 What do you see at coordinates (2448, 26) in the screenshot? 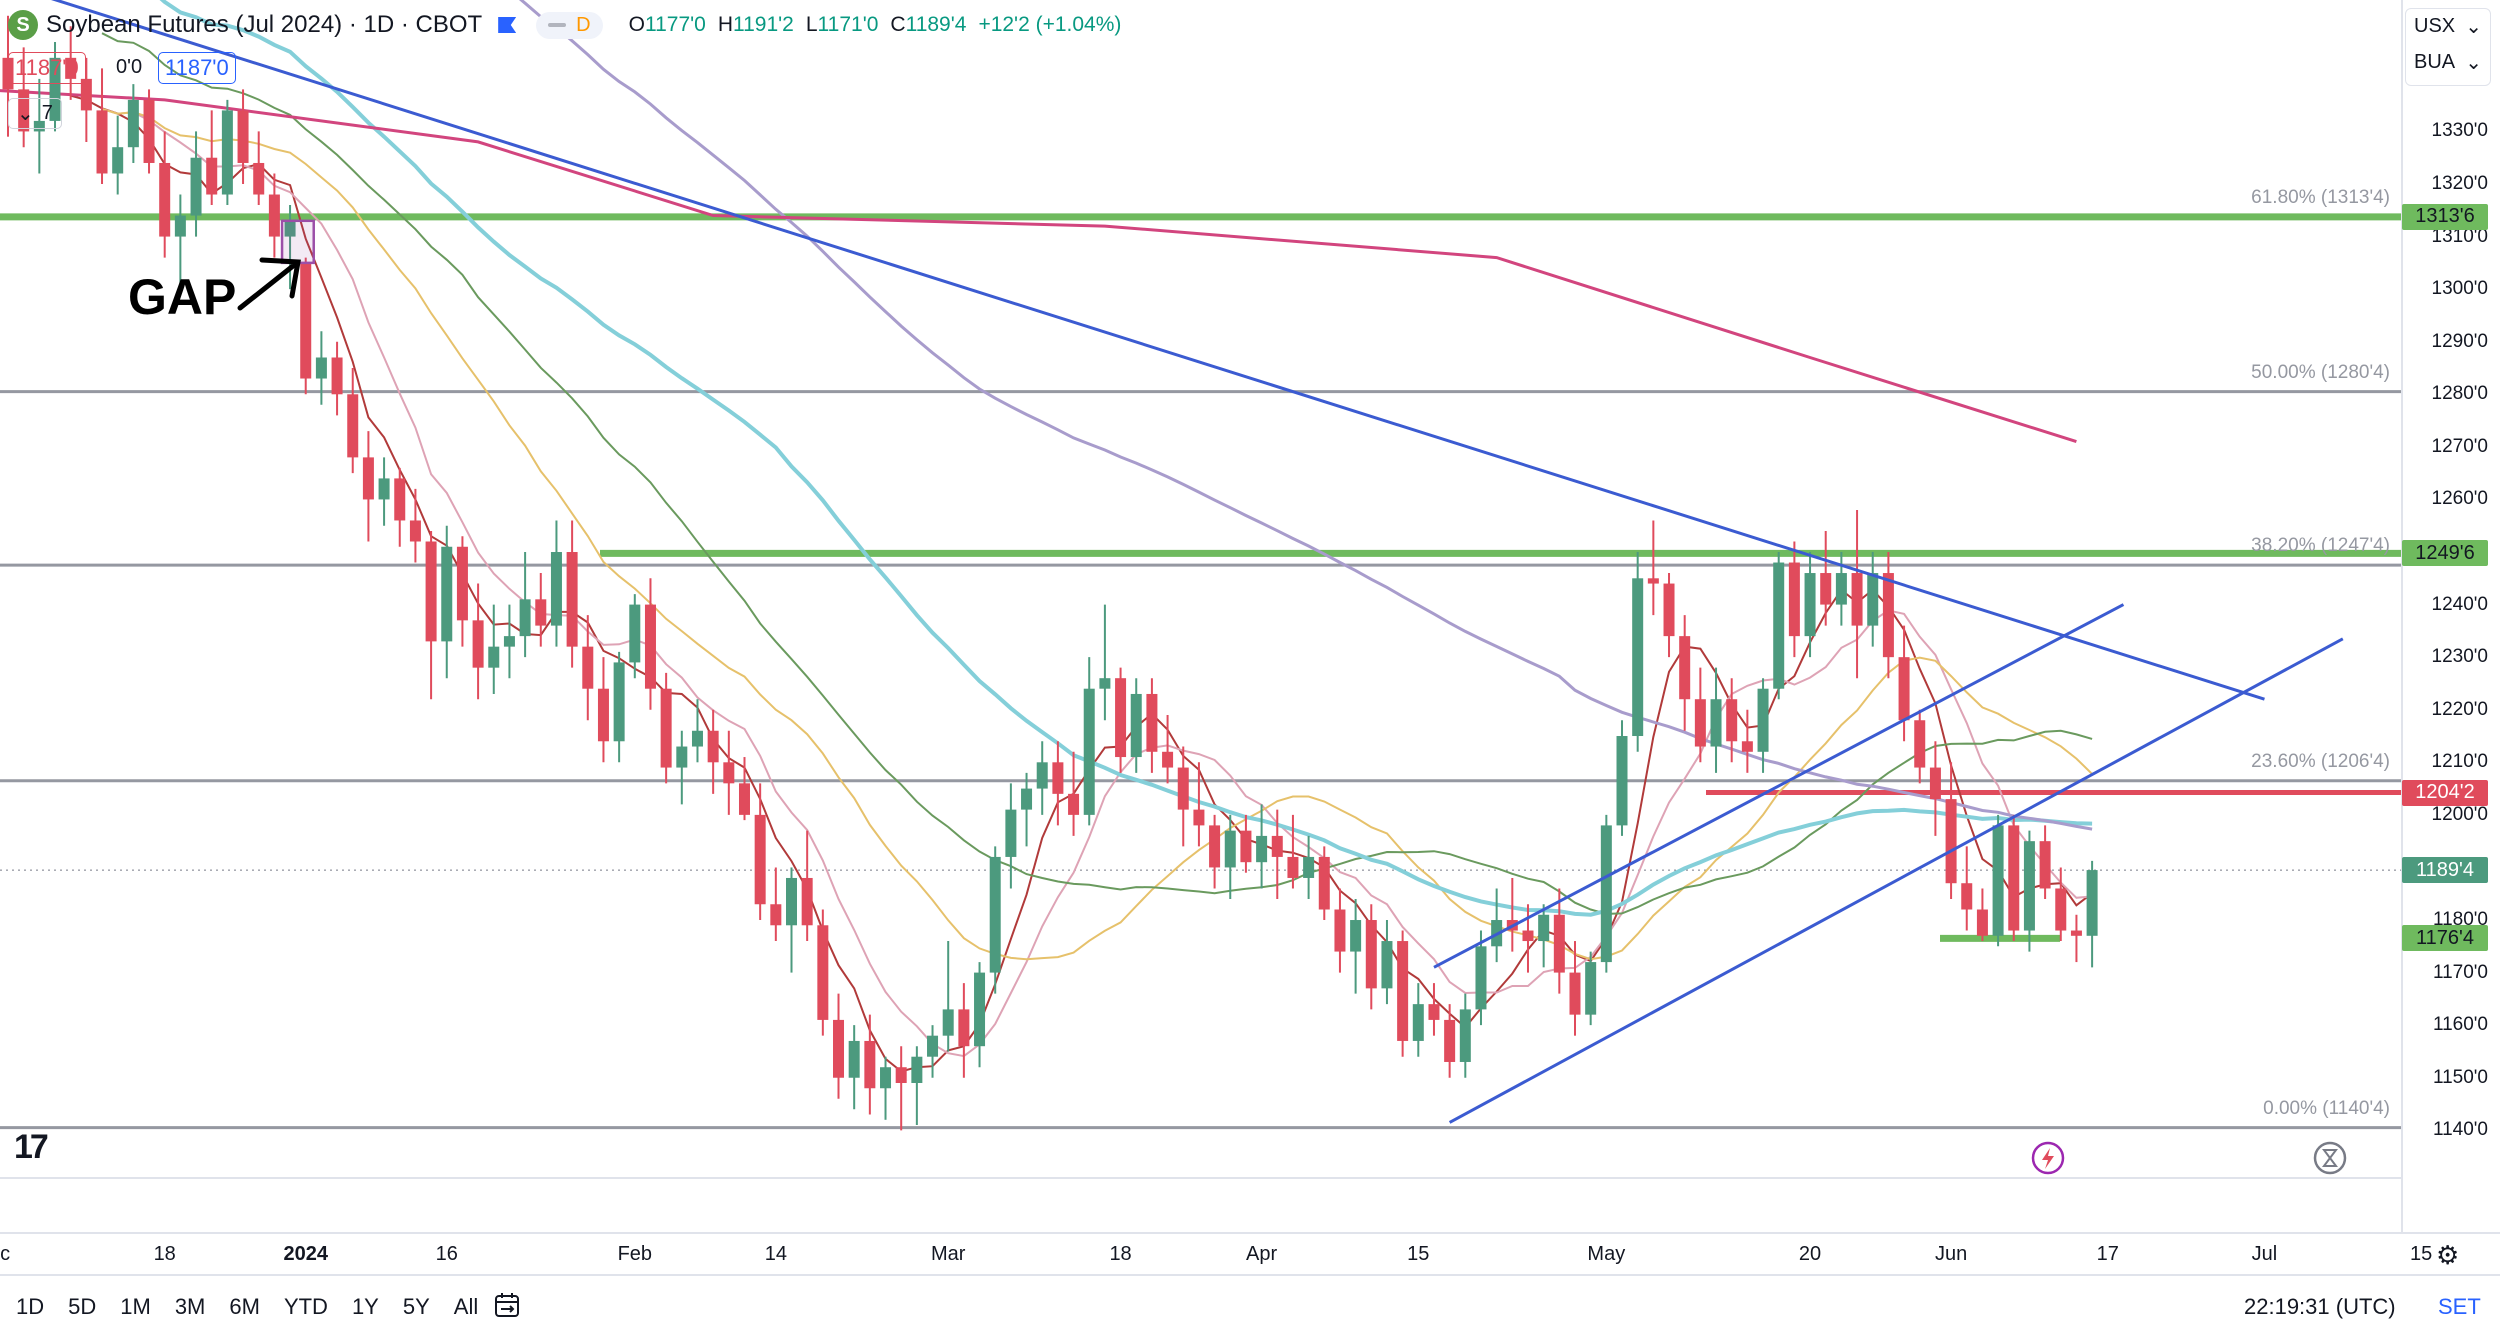
I see `currency-select: USX ⌄` at bounding box center [2448, 26].